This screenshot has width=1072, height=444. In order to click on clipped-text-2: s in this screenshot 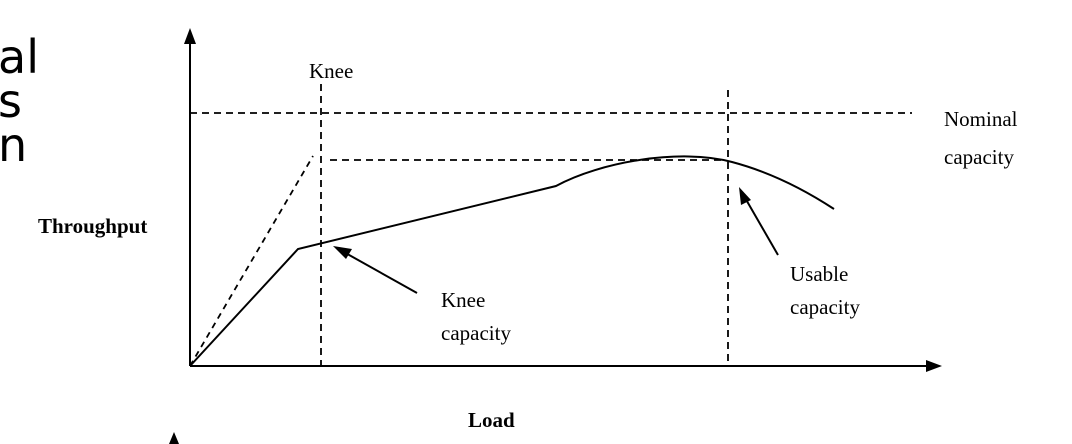, I will do `click(11, 101)`.